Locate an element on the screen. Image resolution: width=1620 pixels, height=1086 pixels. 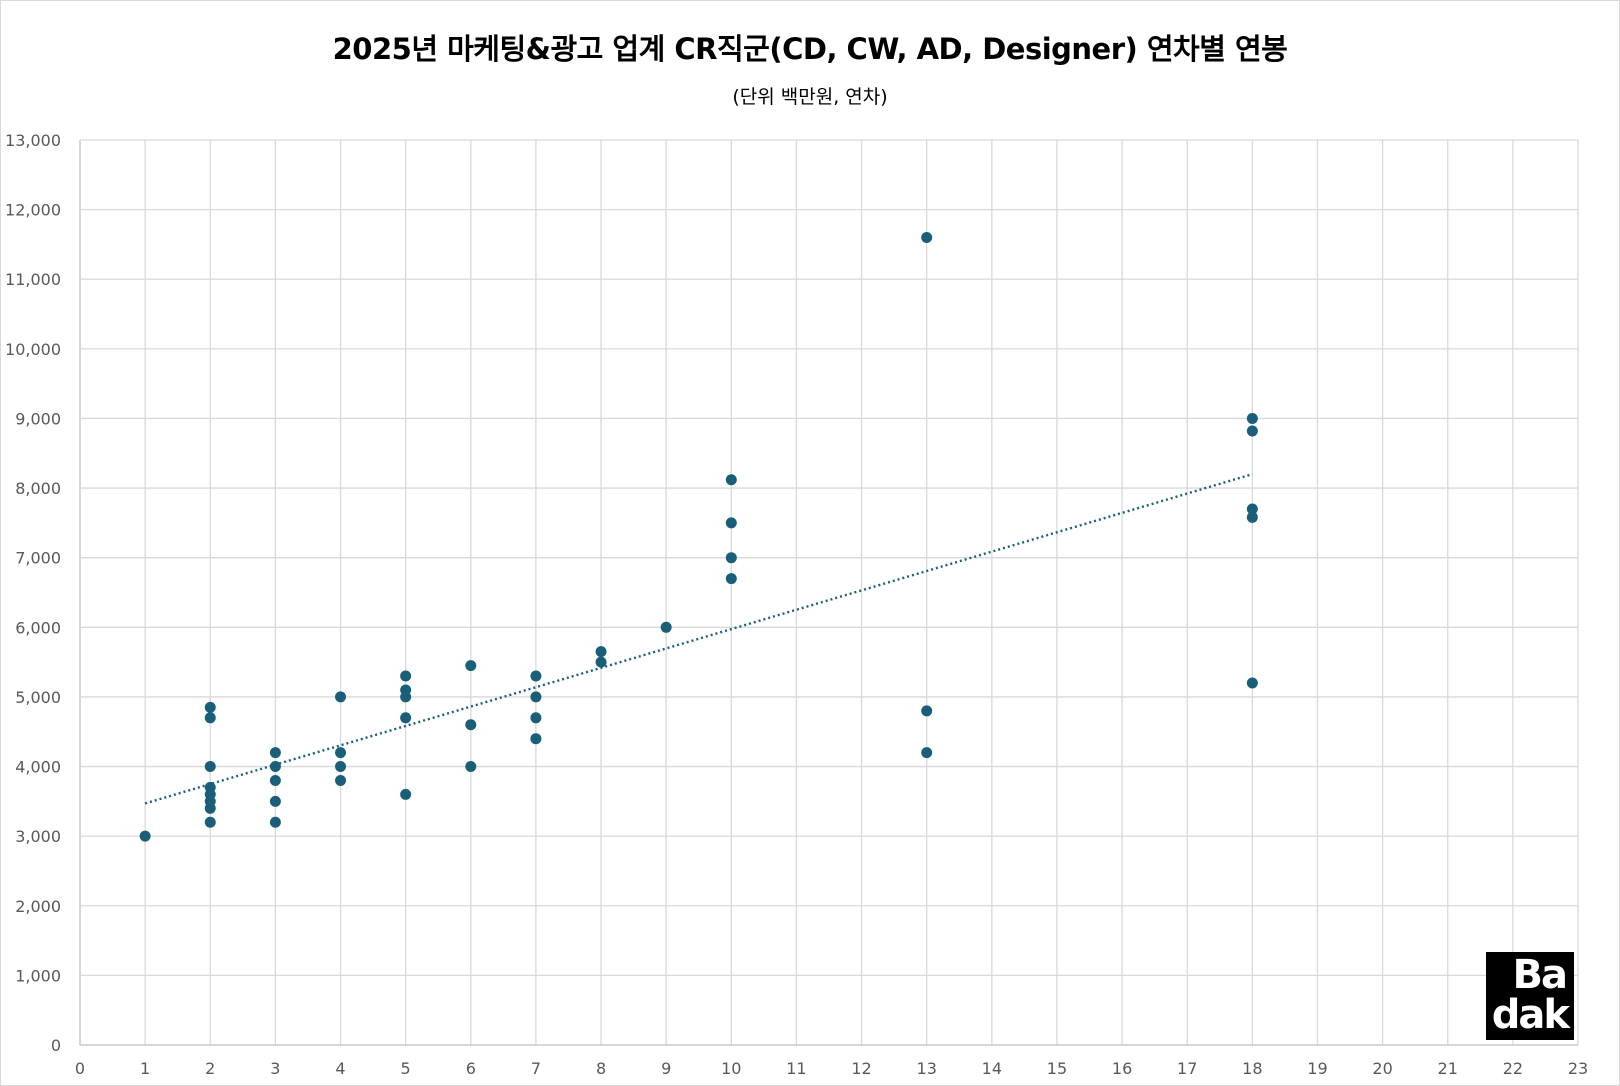
x-tick-label: 23 is located at coordinates (1578, 1068).